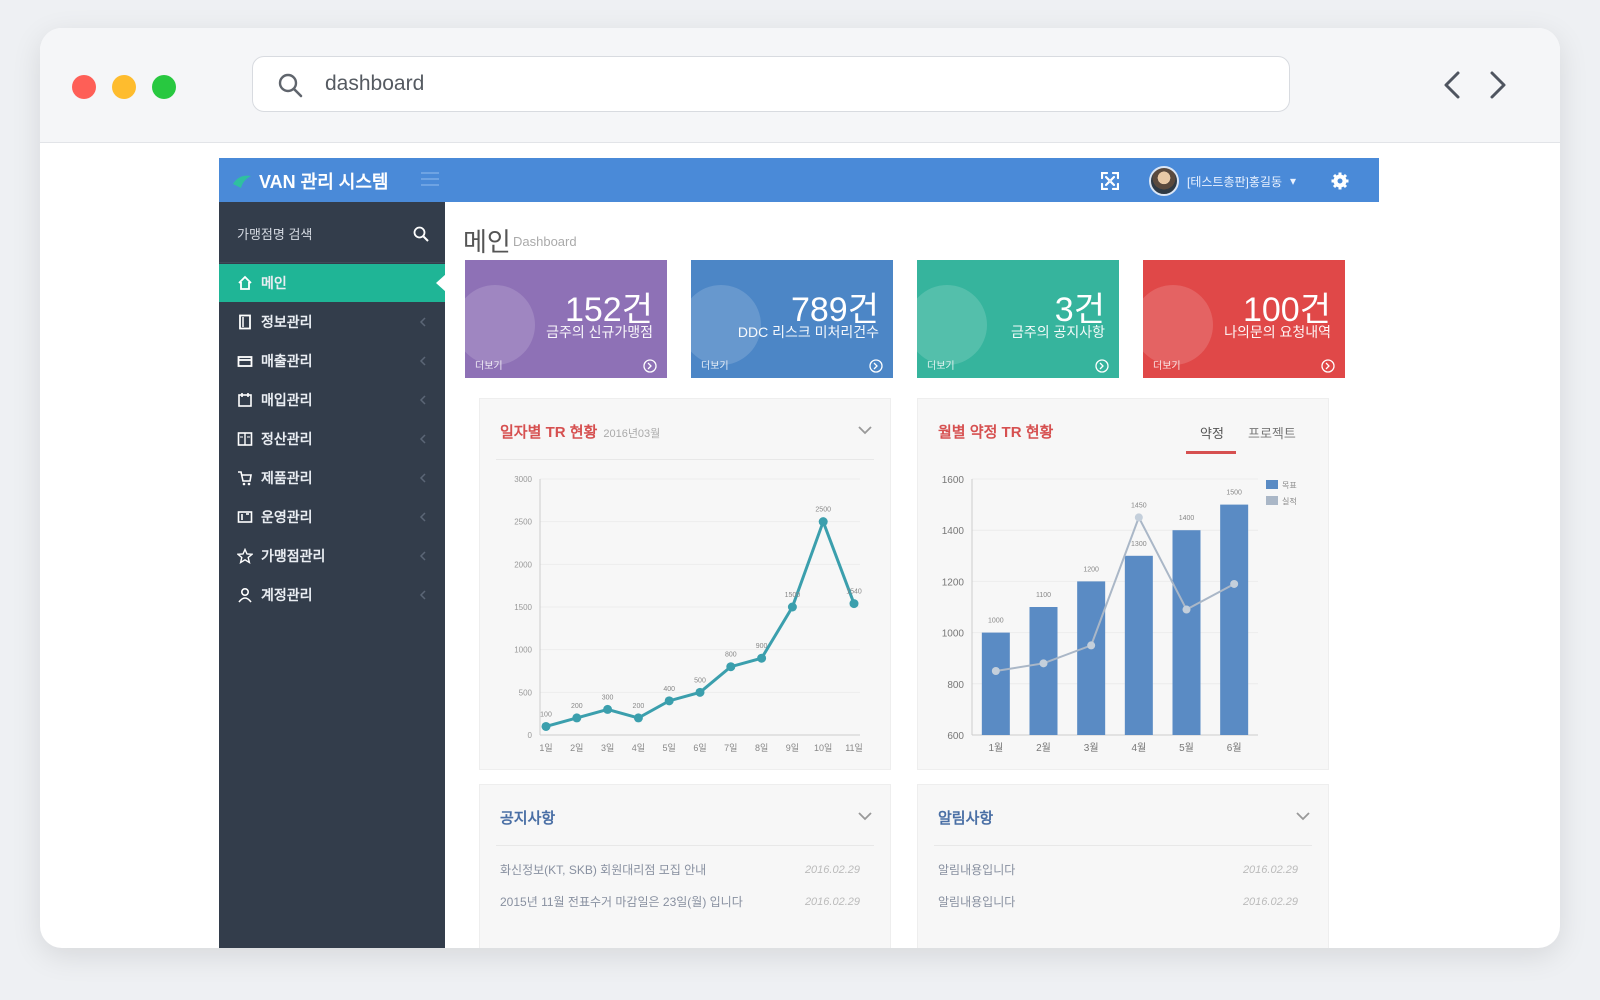 This screenshot has height=1000, width=1600. I want to click on sidebar-item: 계정관리, so click(332, 595).